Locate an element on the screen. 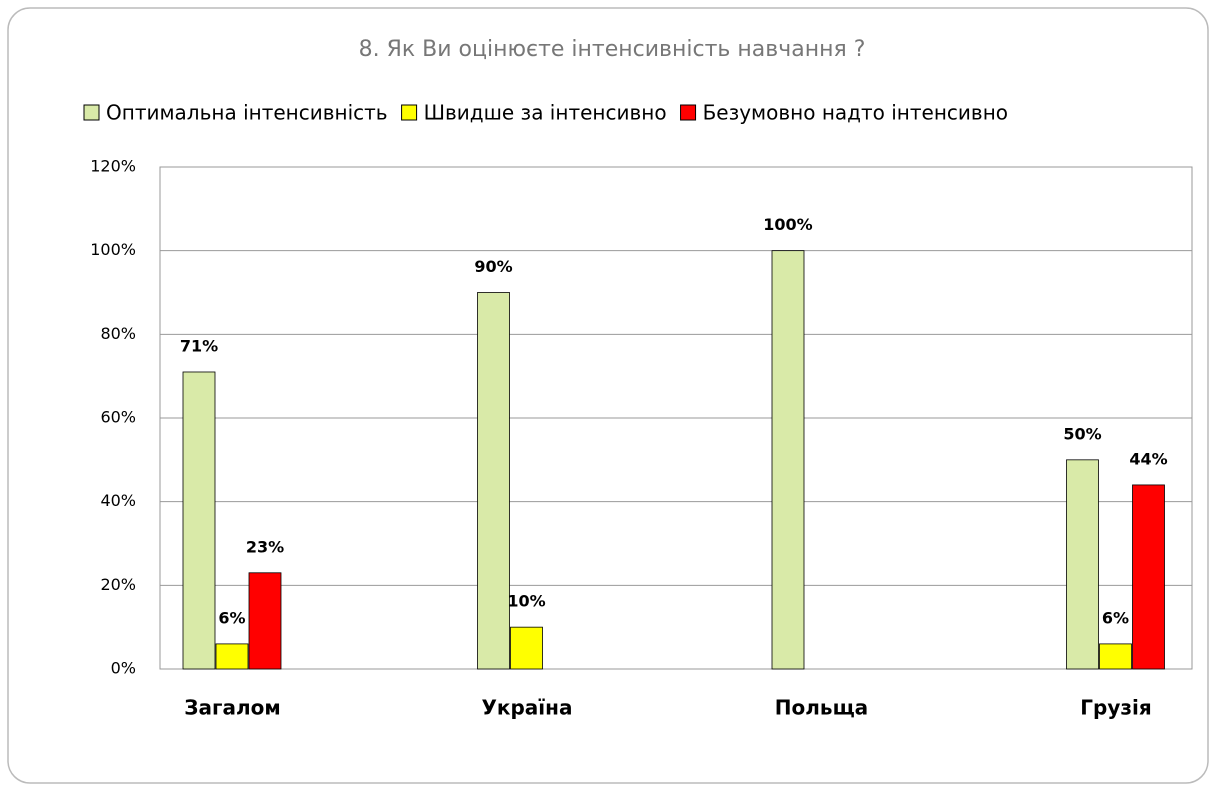 The height and width of the screenshot is (793, 1218). y-tick-label: 20% is located at coordinates (118, 584).